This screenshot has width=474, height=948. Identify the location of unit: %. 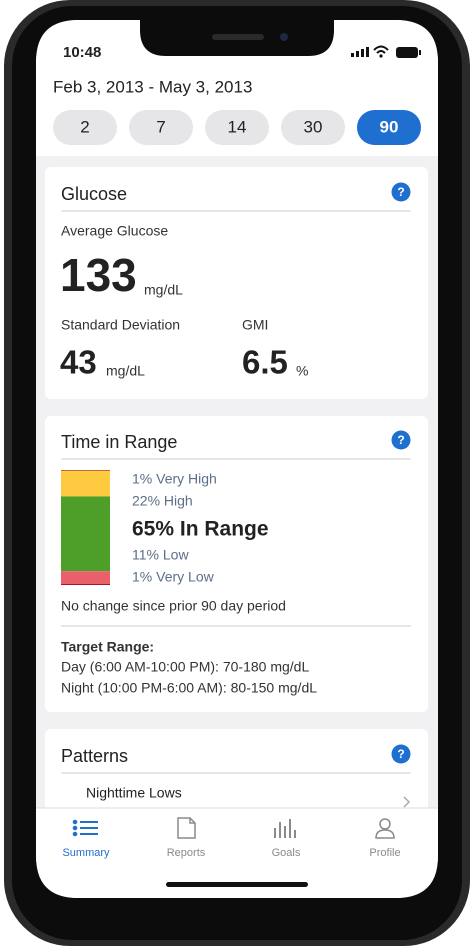
(302, 371).